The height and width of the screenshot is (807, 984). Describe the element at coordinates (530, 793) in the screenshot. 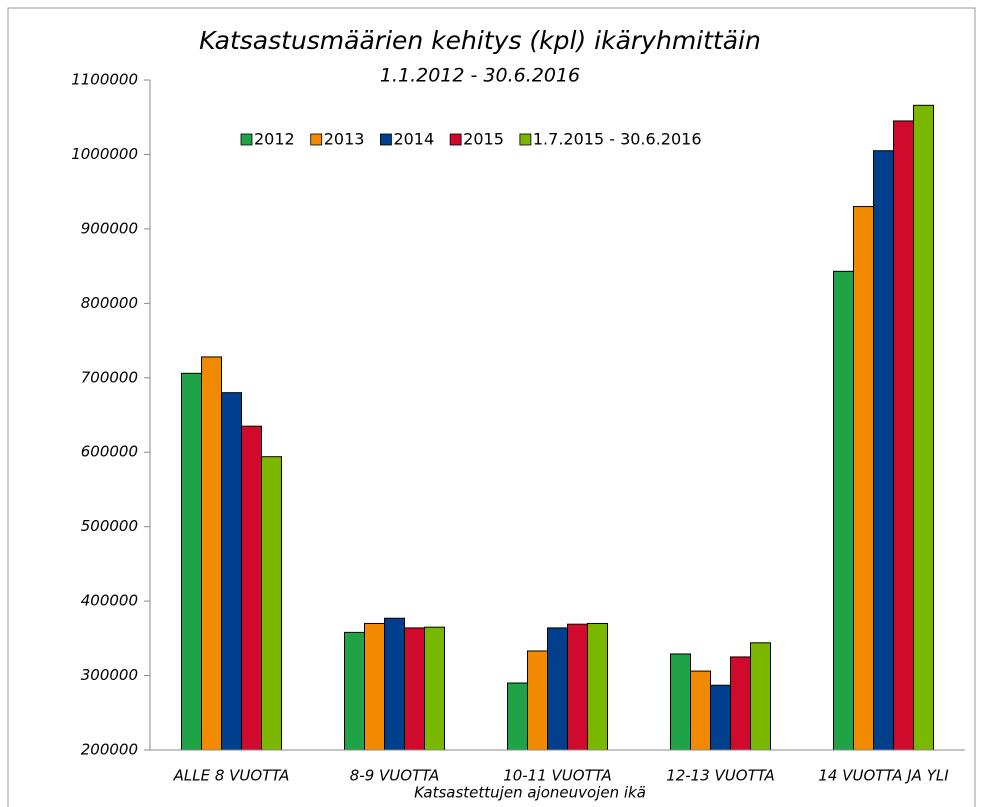

I see `x-axis-title: Katsastettujen ajoneuvojen ikä` at that location.